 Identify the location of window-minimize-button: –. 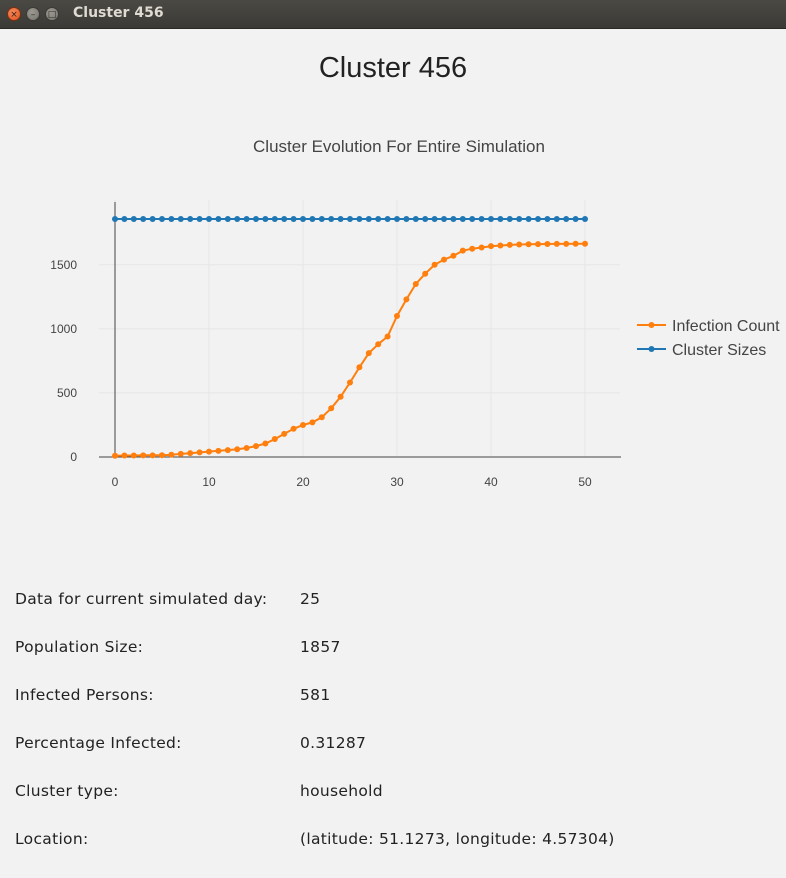
(33, 14).